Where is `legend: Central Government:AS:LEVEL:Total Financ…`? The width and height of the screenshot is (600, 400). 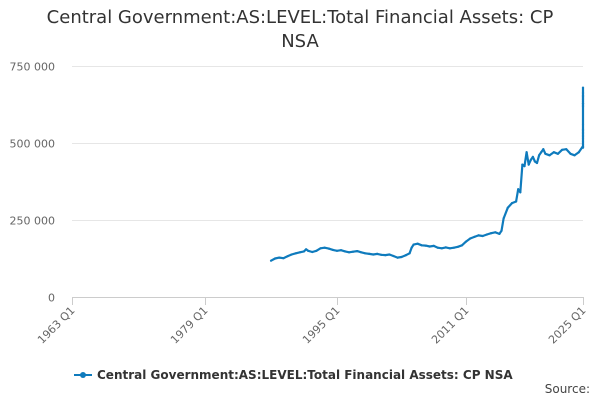
legend: Central Government:AS:LEVEL:Total Financ… is located at coordinates (293, 375).